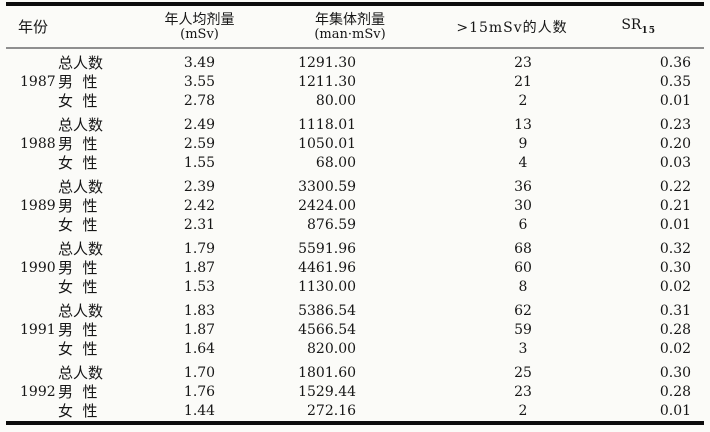 The height and width of the screenshot is (432, 710). Describe the element at coordinates (199, 34) in the screenshot. I see `per-capita-dose-unit: (mSv)` at that location.